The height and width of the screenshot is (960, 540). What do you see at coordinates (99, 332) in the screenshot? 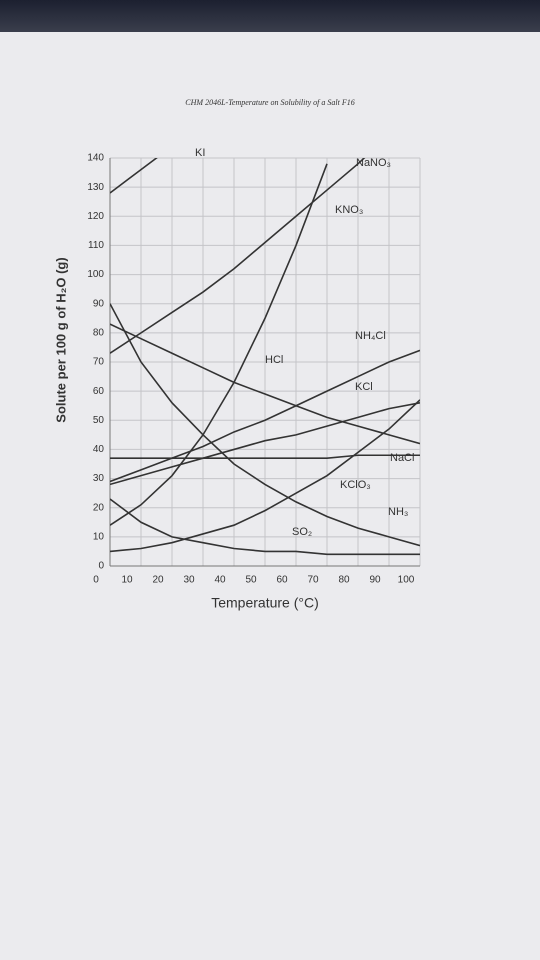
I see `y-tick-label: 80` at bounding box center [99, 332].